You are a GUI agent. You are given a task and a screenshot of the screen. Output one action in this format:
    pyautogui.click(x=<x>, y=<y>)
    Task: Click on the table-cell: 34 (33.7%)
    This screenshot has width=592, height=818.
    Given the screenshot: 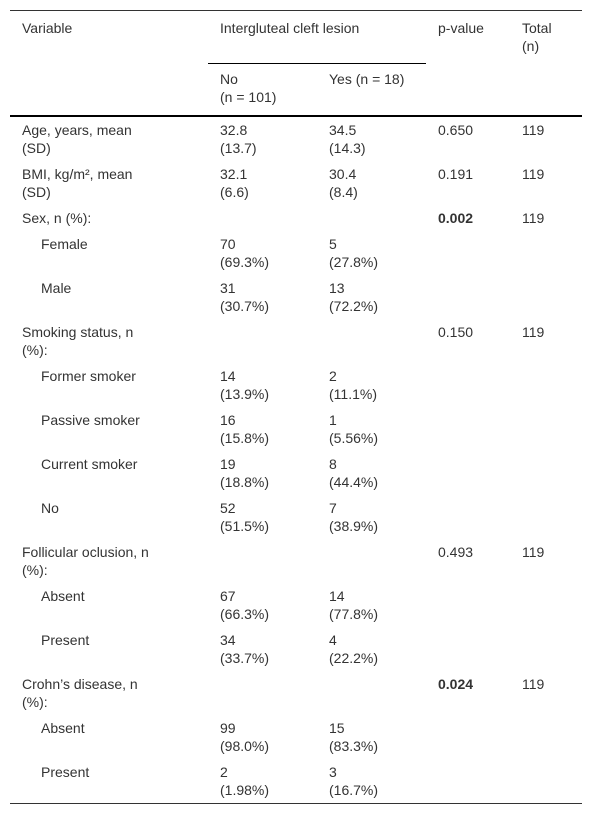 What is the action you would take?
    pyautogui.click(x=245, y=649)
    